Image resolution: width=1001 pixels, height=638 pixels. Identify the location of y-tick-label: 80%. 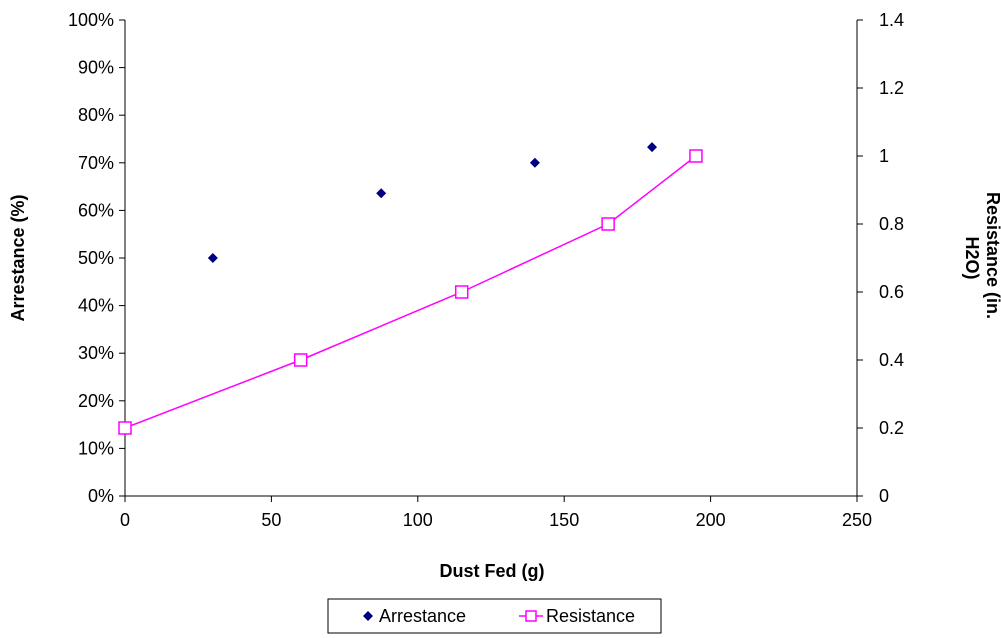
(96, 115).